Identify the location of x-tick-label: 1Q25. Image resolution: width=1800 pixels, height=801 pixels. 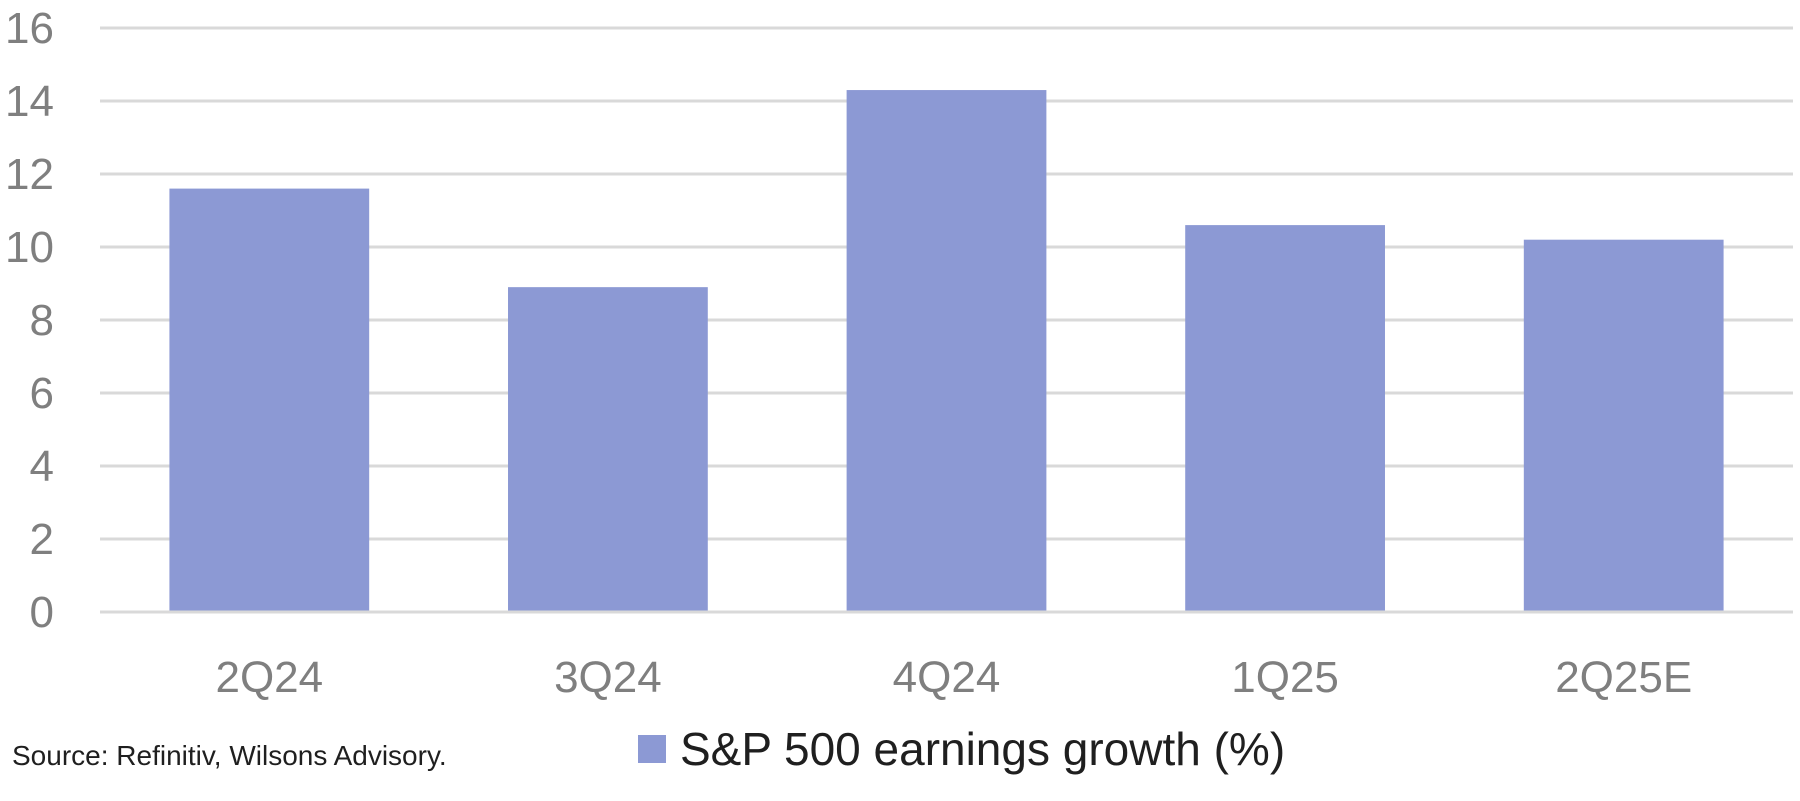
(1285, 677).